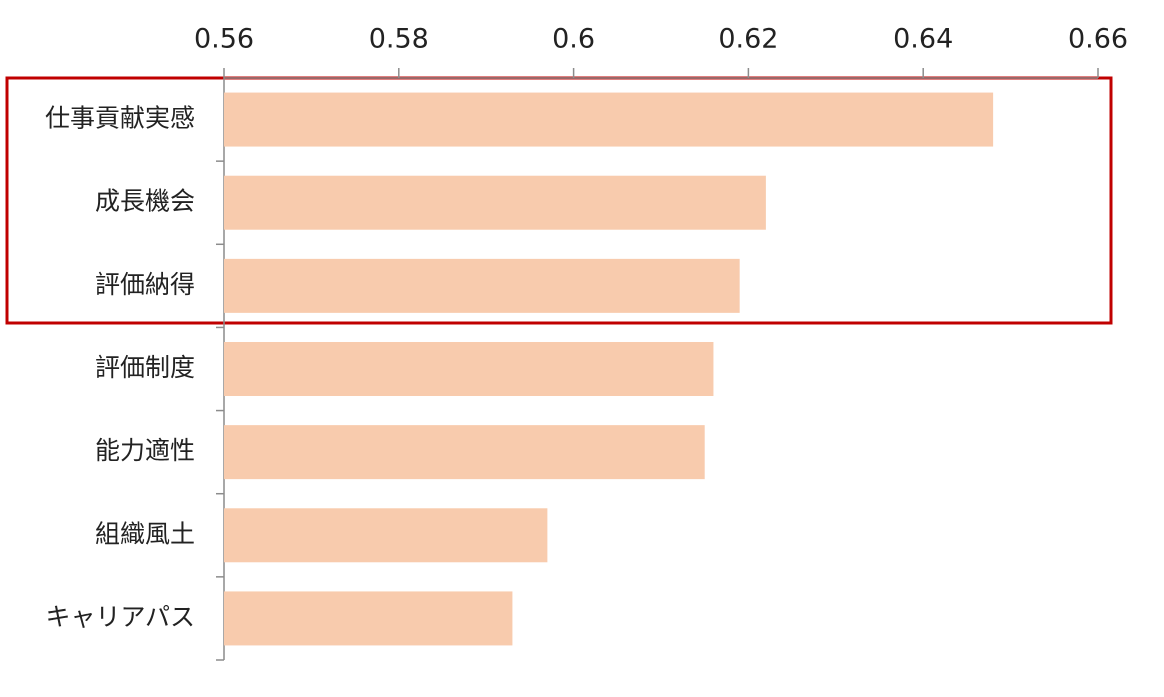 This screenshot has height=697, width=1164. What do you see at coordinates (923, 39) in the screenshot?
I see `x-tick-label: 0.64` at bounding box center [923, 39].